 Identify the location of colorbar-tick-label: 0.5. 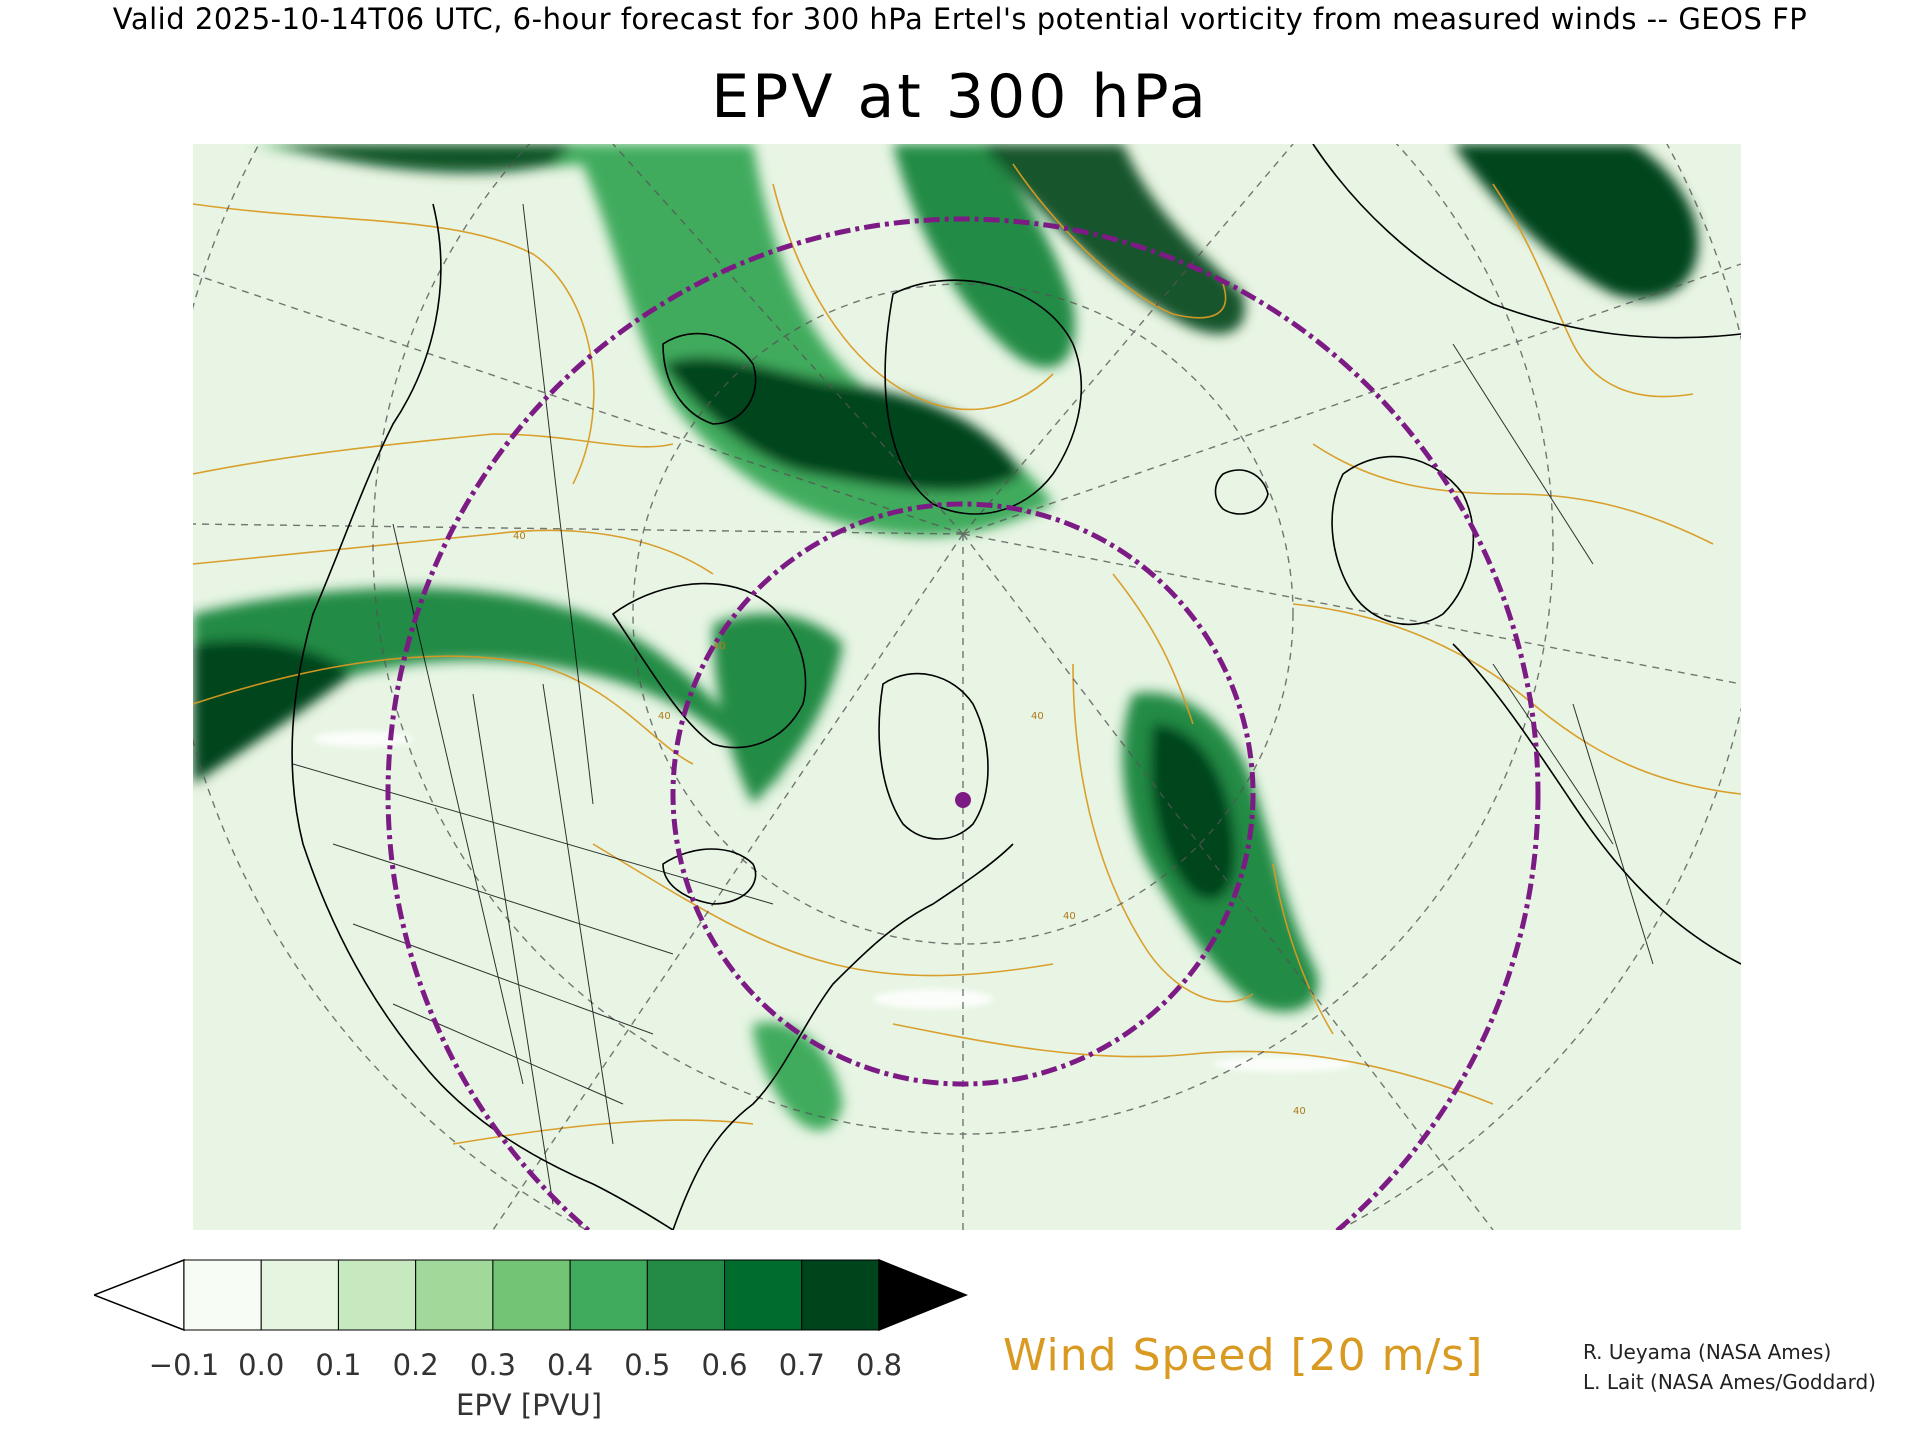
(647, 1365).